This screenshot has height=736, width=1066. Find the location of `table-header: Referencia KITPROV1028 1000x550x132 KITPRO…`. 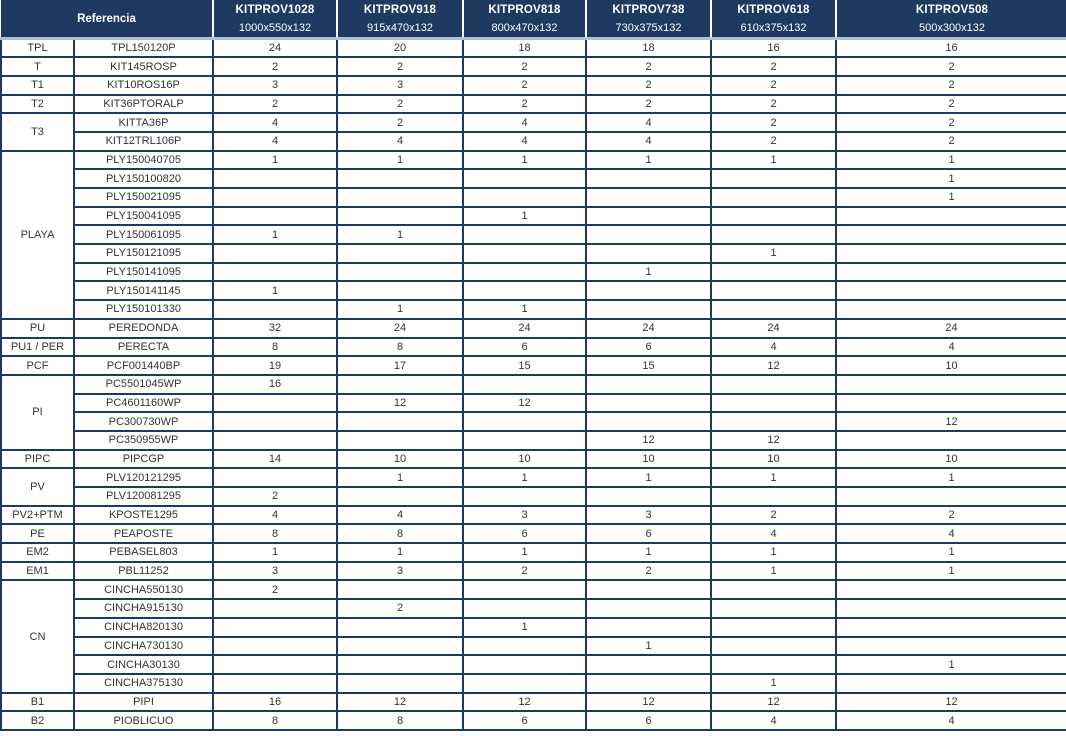

table-header: Referencia KITPROV1028 1000x550x132 KITPRO… is located at coordinates (533, 20).